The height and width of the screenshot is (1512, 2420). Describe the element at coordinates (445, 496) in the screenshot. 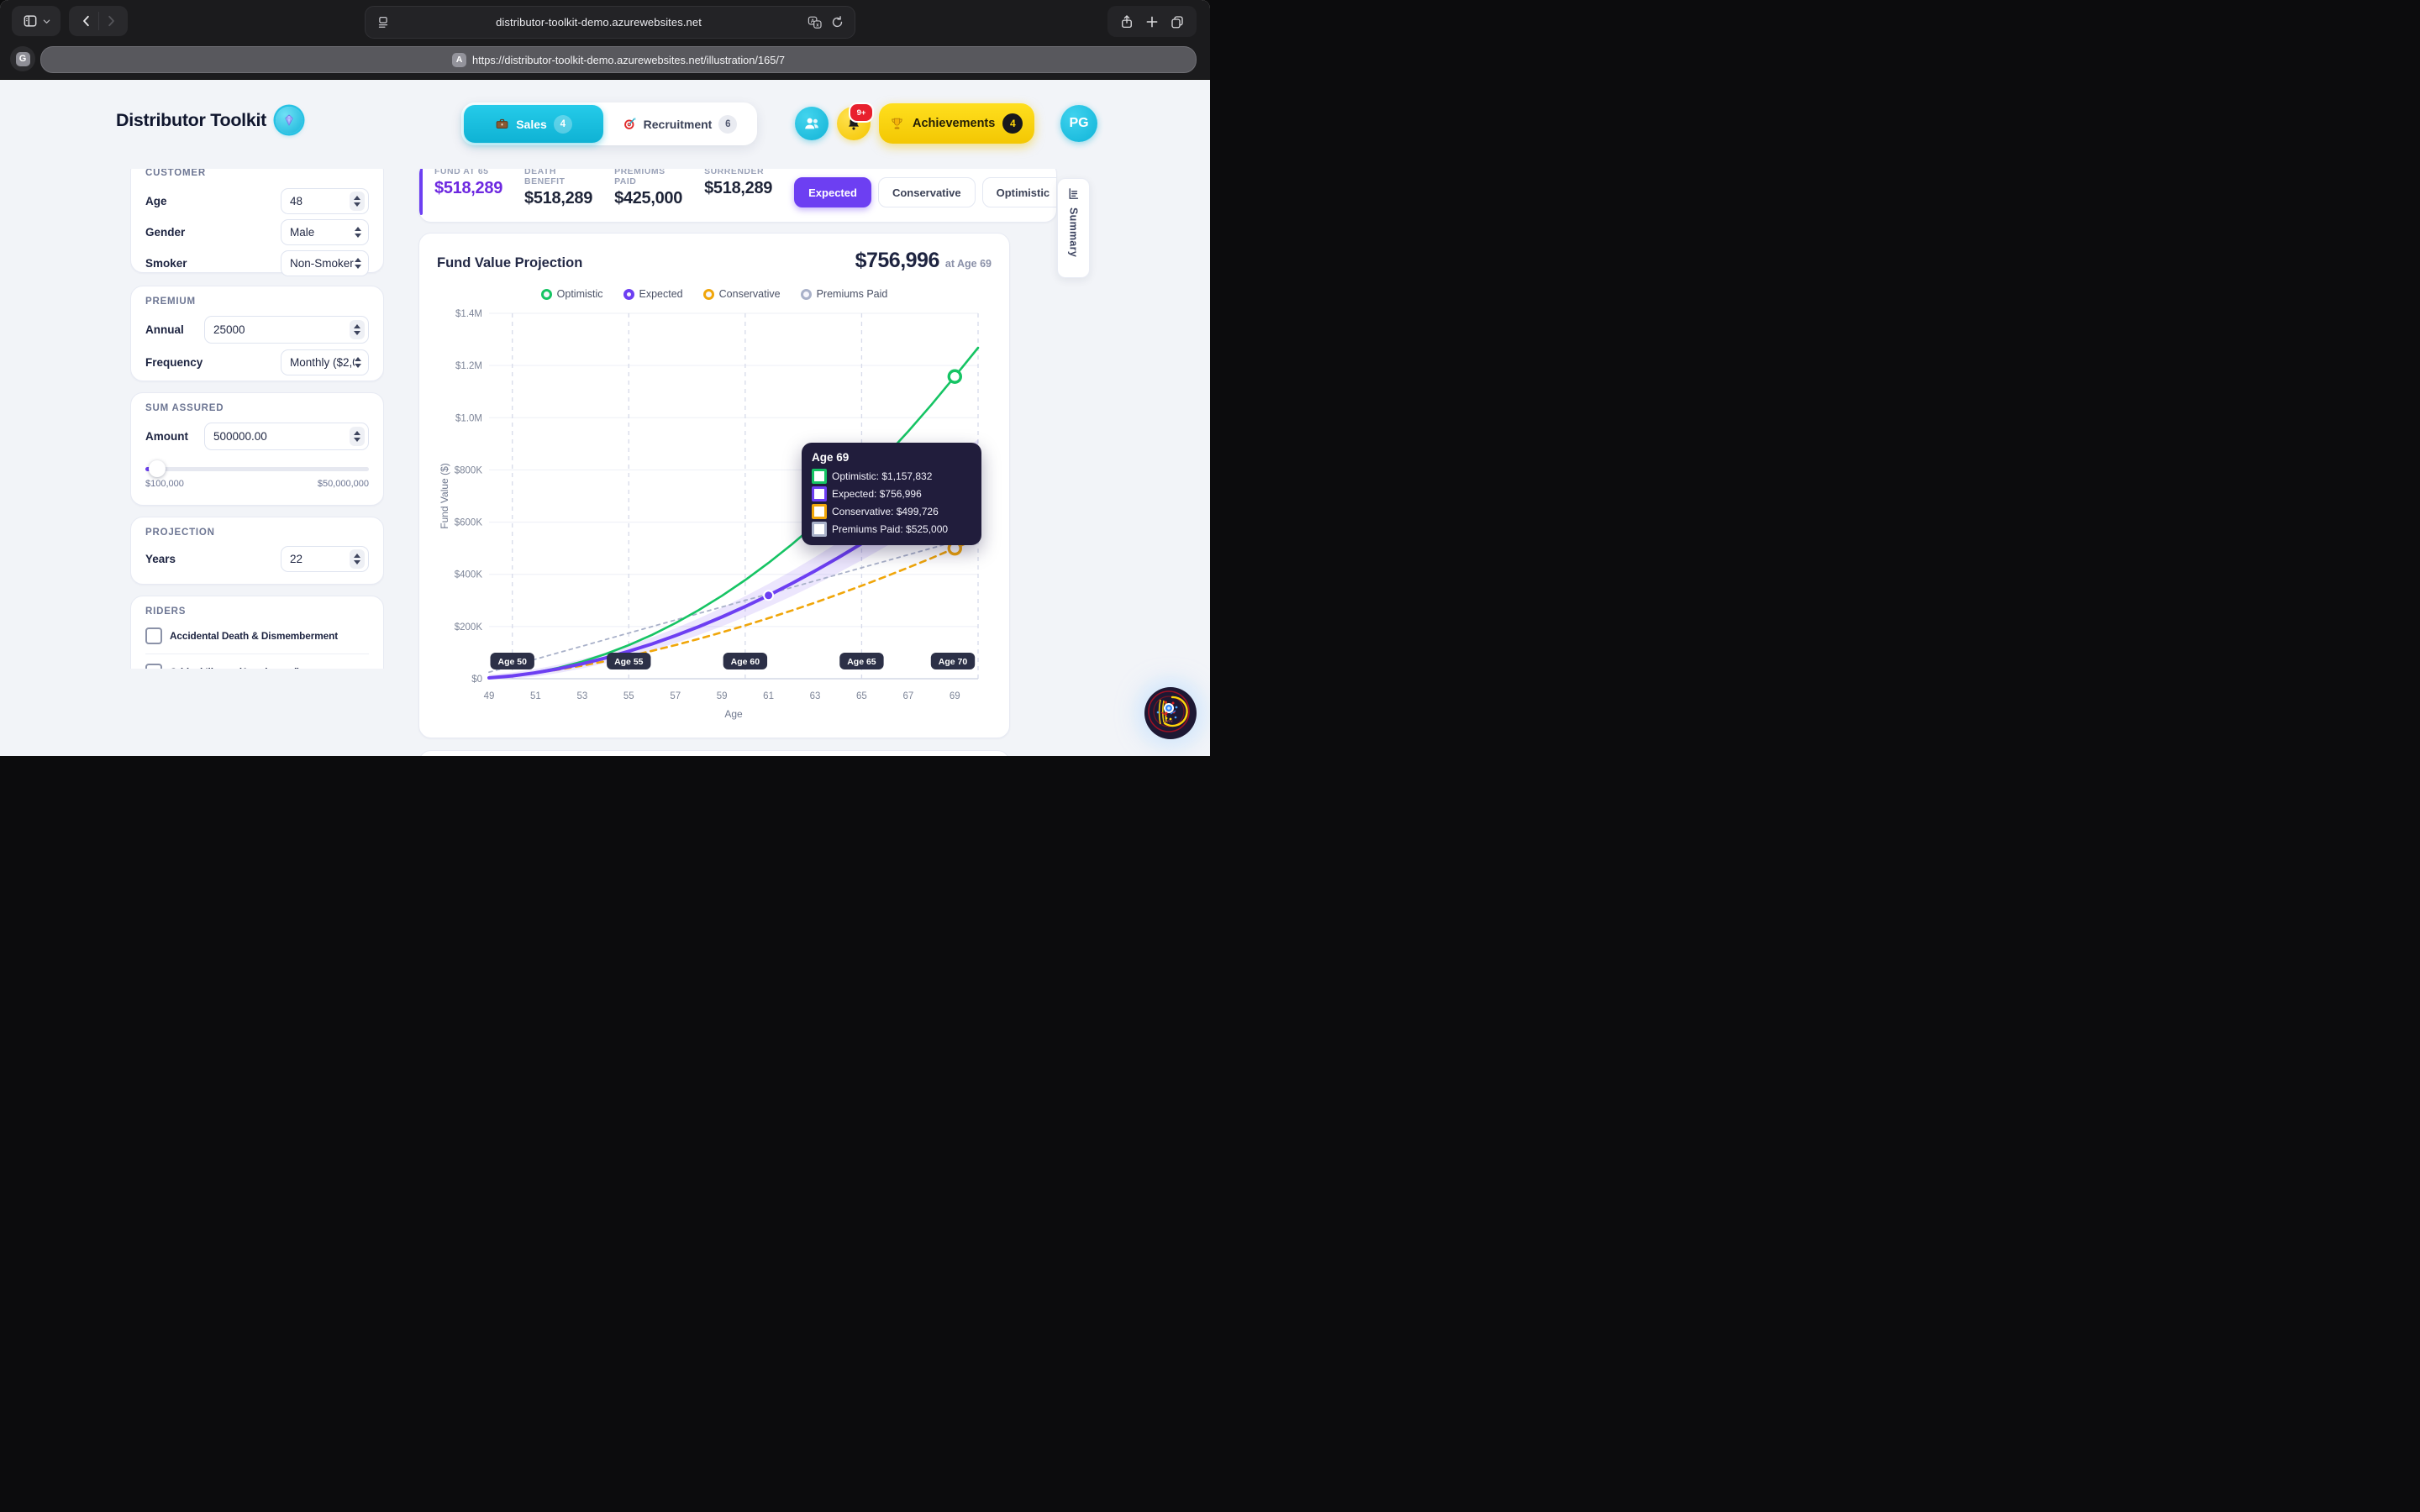

I see `svg-text: Fund Value ($)` at that location.